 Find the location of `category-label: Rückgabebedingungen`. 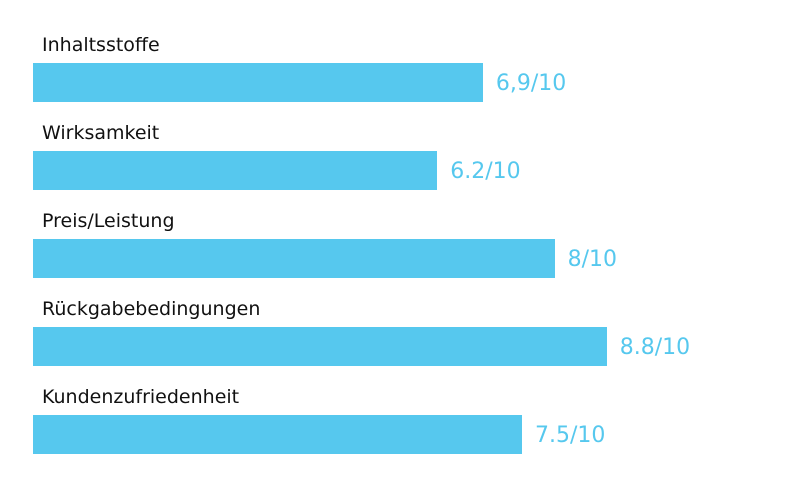

category-label: Rückgabebedingungen is located at coordinates (151, 309).